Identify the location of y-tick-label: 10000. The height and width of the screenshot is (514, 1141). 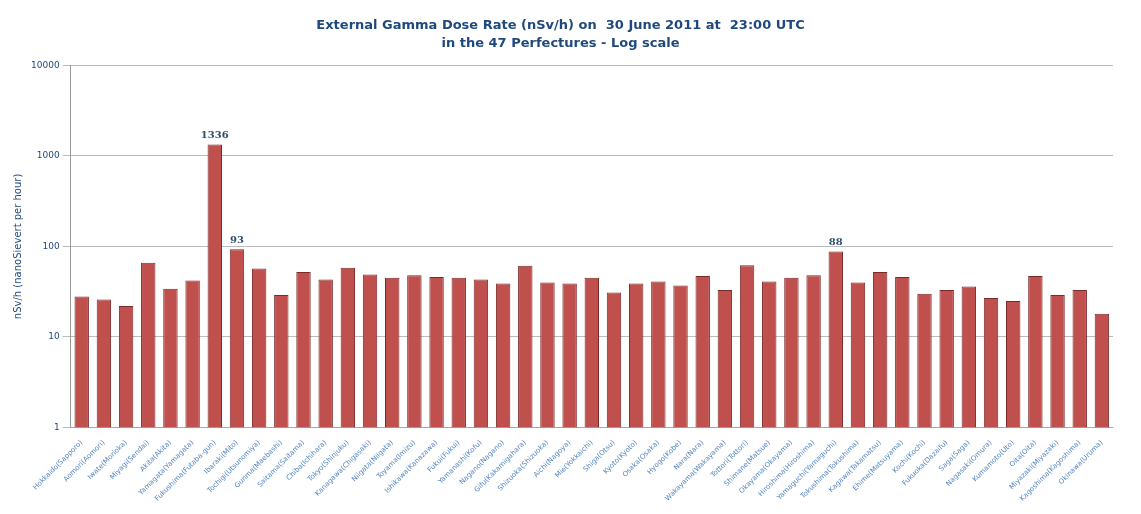
(45, 64).